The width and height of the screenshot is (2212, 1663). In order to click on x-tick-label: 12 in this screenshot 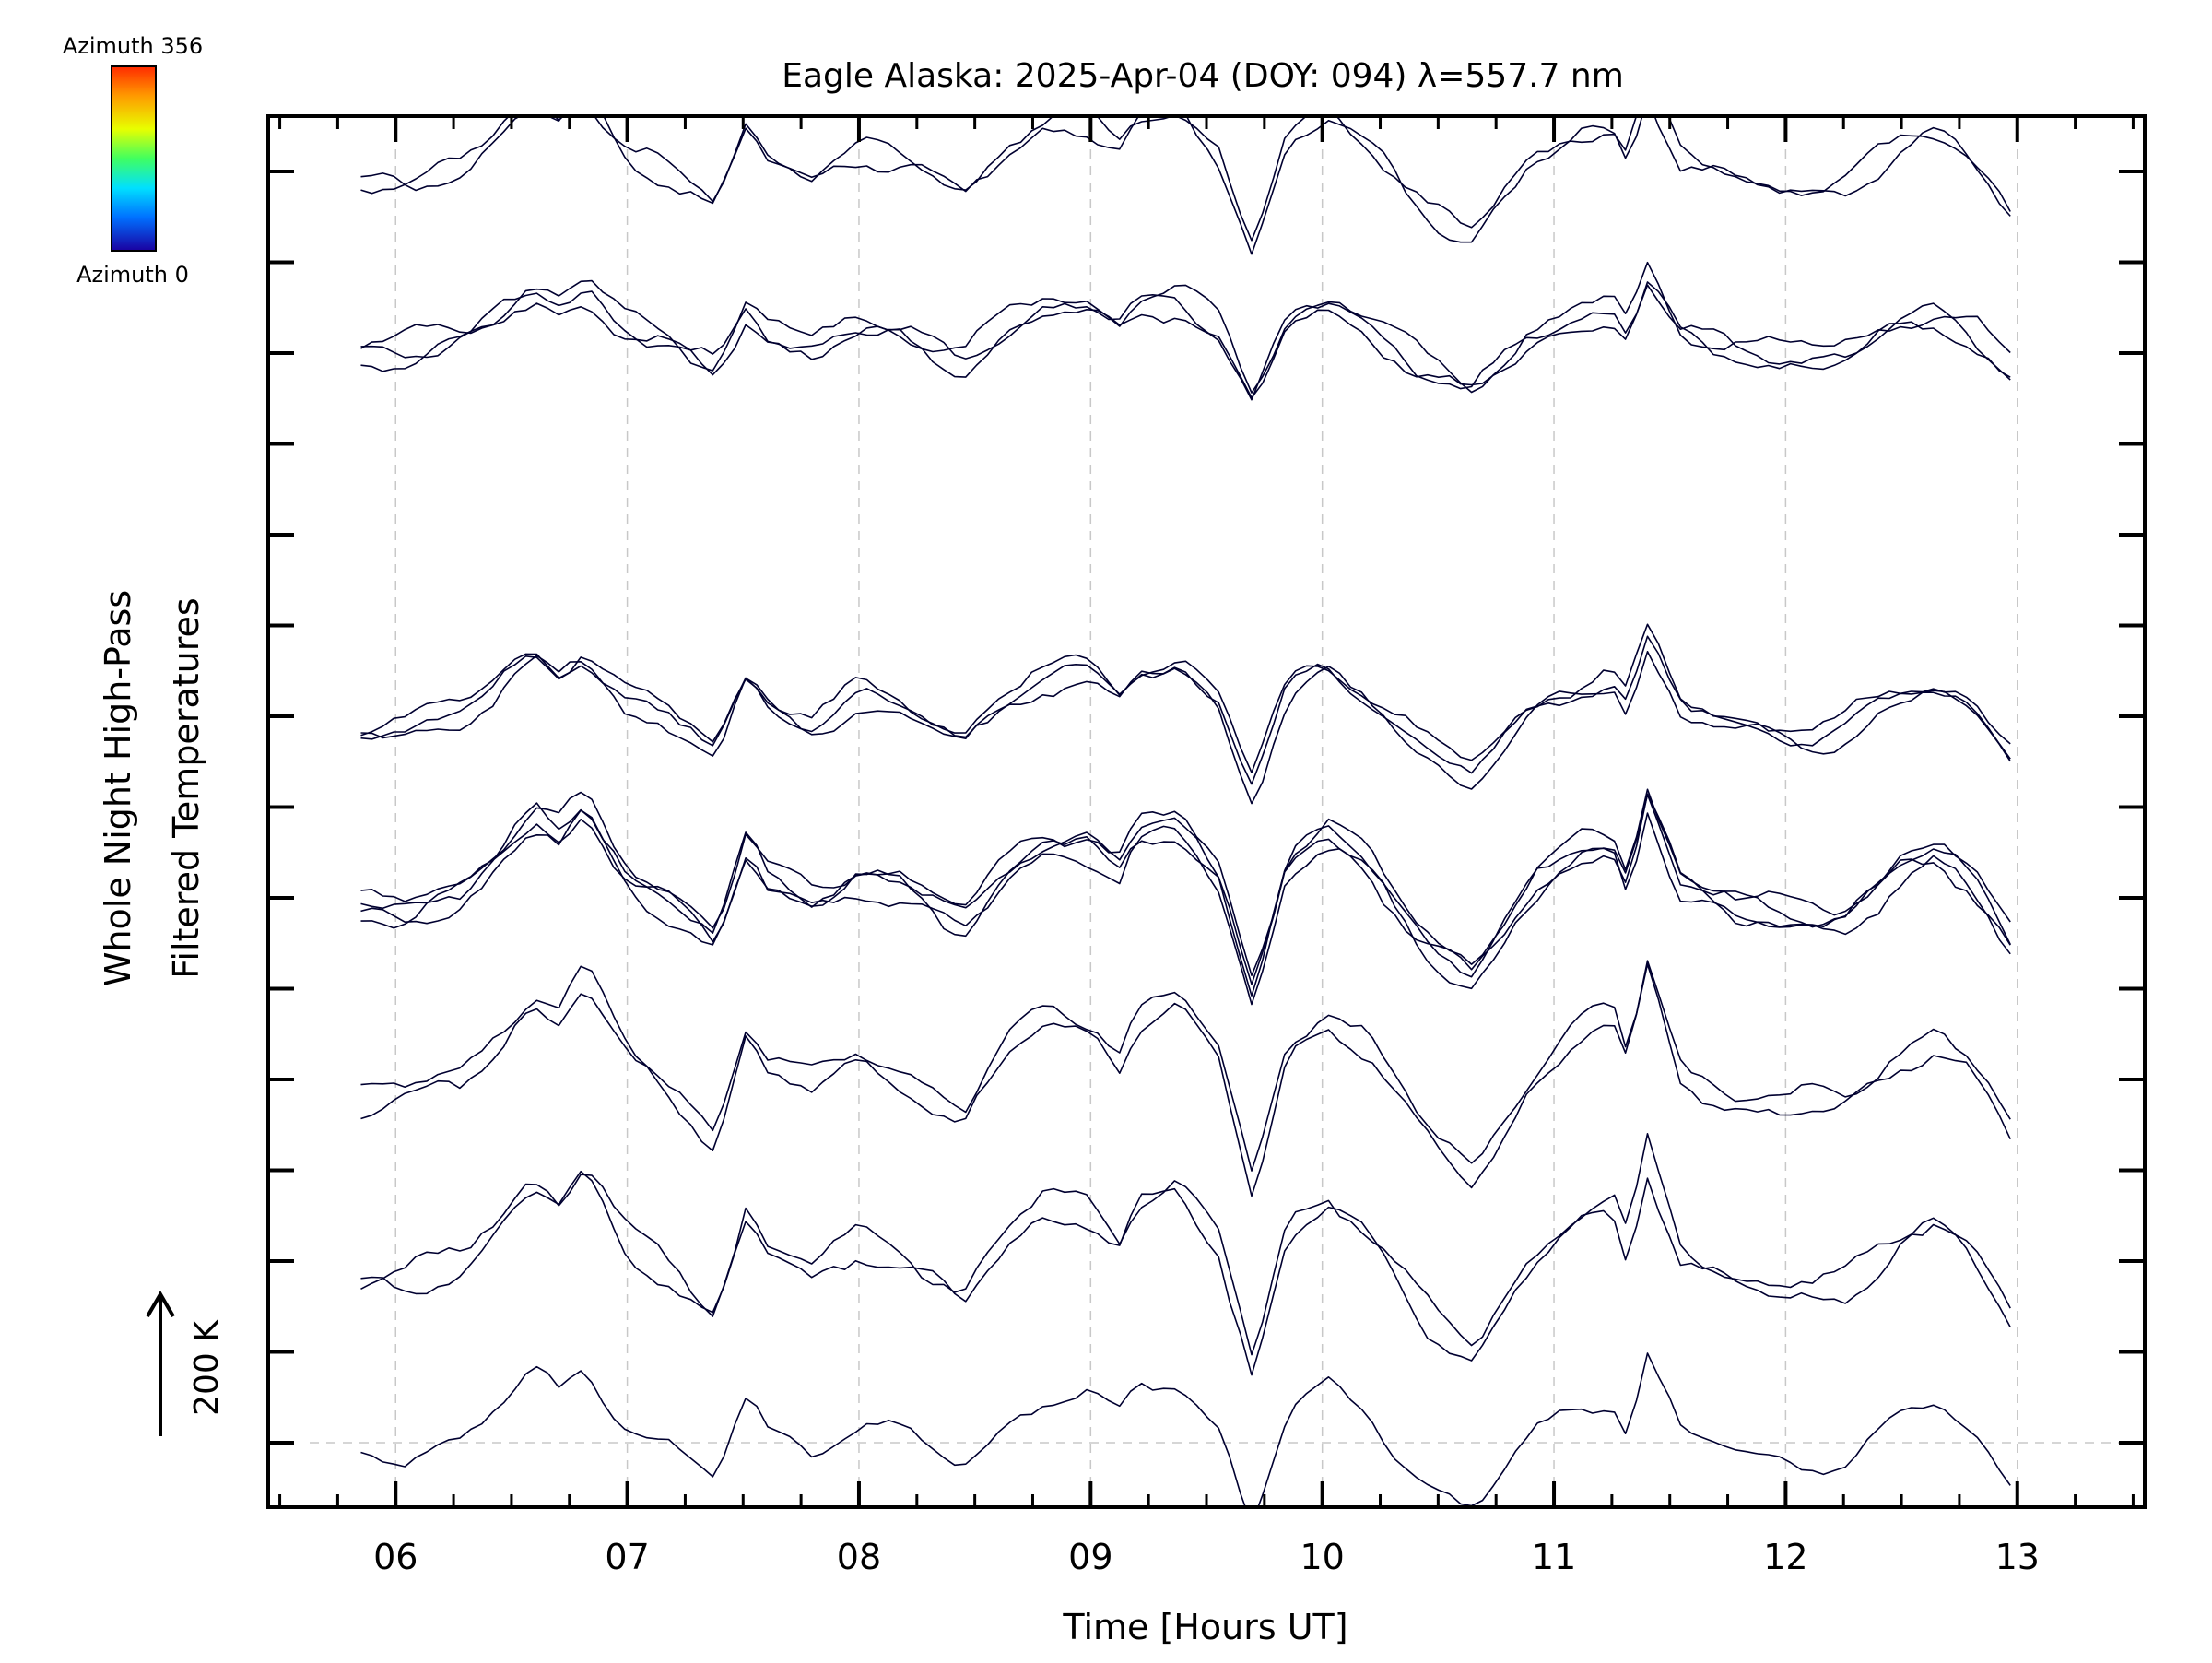, I will do `click(1785, 1557)`.